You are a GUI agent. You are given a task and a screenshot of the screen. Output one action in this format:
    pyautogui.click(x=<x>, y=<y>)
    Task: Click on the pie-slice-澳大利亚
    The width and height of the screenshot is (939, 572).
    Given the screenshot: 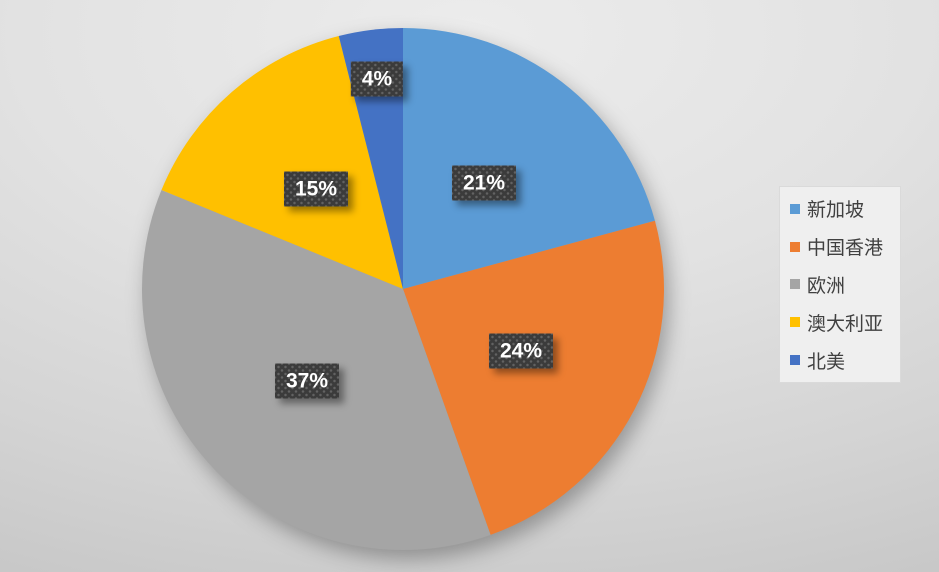 What is the action you would take?
    pyautogui.click(x=282, y=162)
    